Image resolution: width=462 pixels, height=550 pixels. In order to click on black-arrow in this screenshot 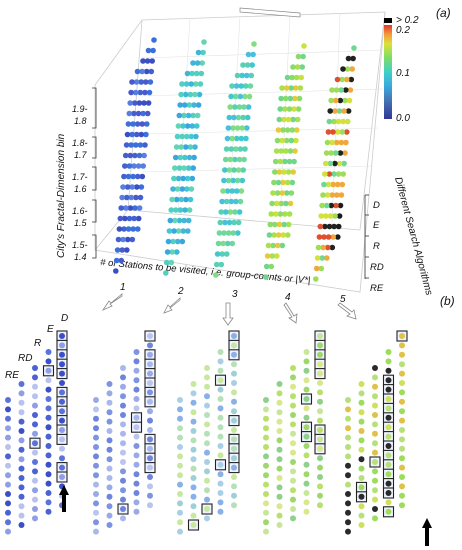, I will do `click(64, 498)`.